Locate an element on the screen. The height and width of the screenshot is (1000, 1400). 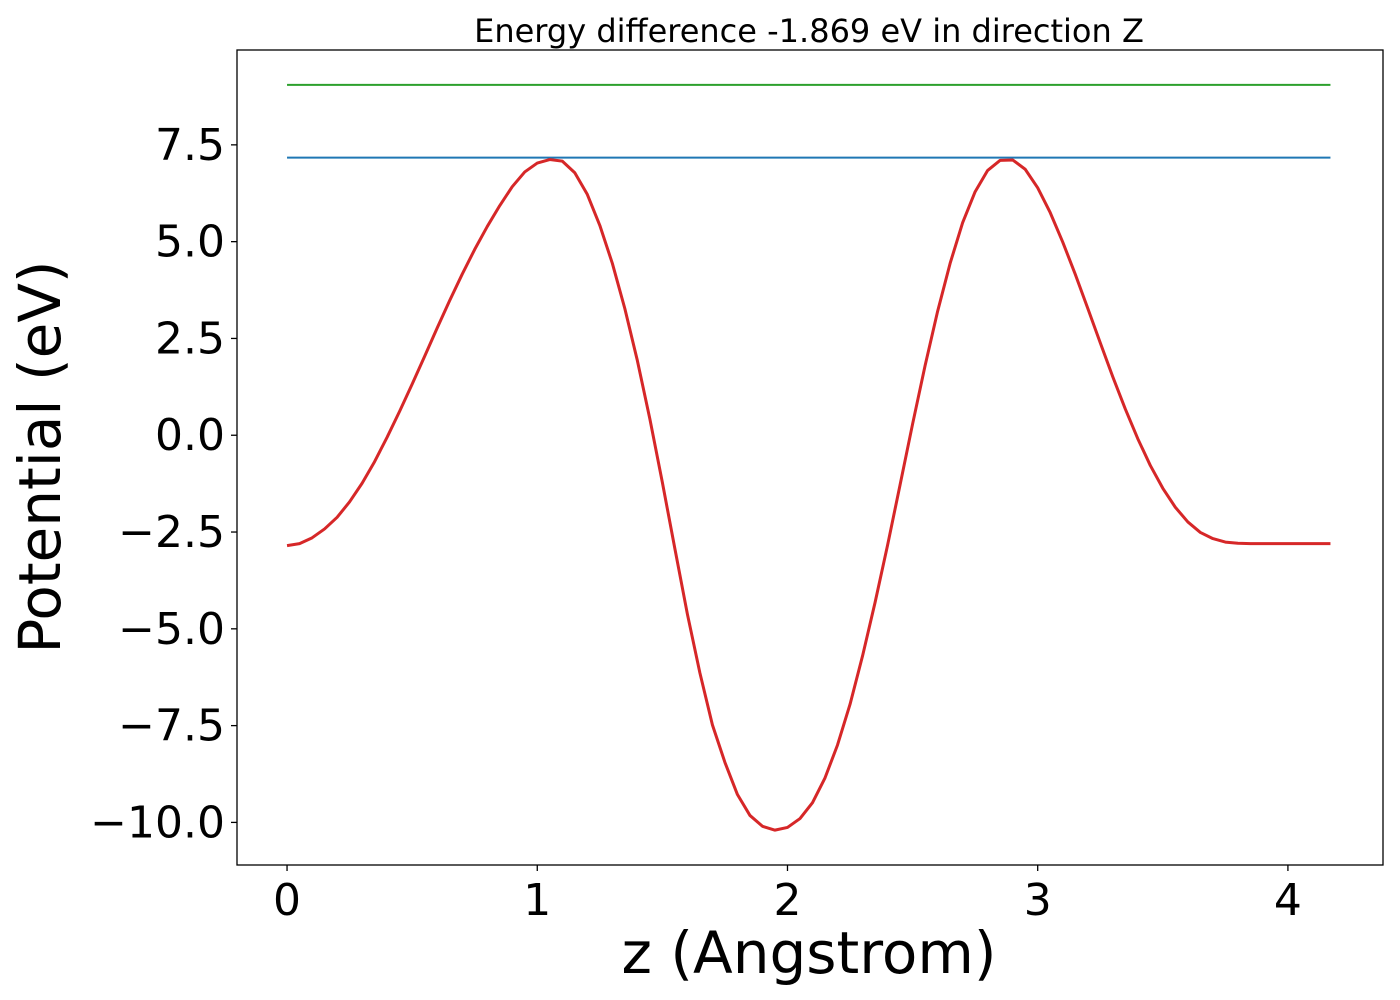
x-tick-label: 4 is located at coordinates (1288, 900).